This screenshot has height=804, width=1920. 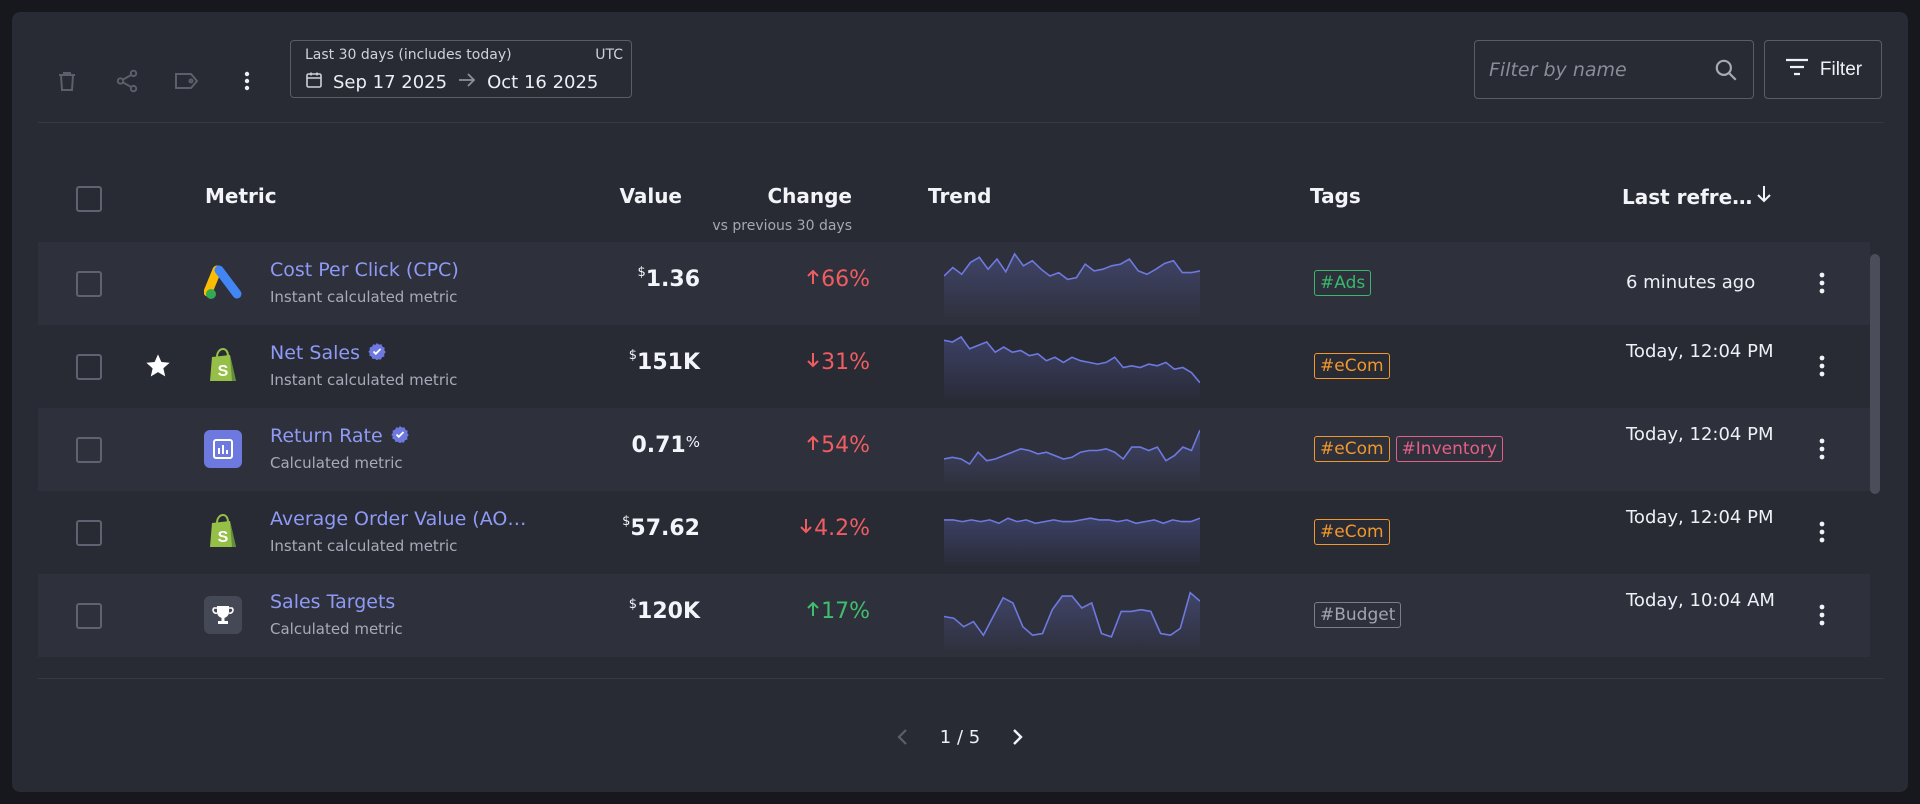 I want to click on tag-icon, so click(x=187, y=81).